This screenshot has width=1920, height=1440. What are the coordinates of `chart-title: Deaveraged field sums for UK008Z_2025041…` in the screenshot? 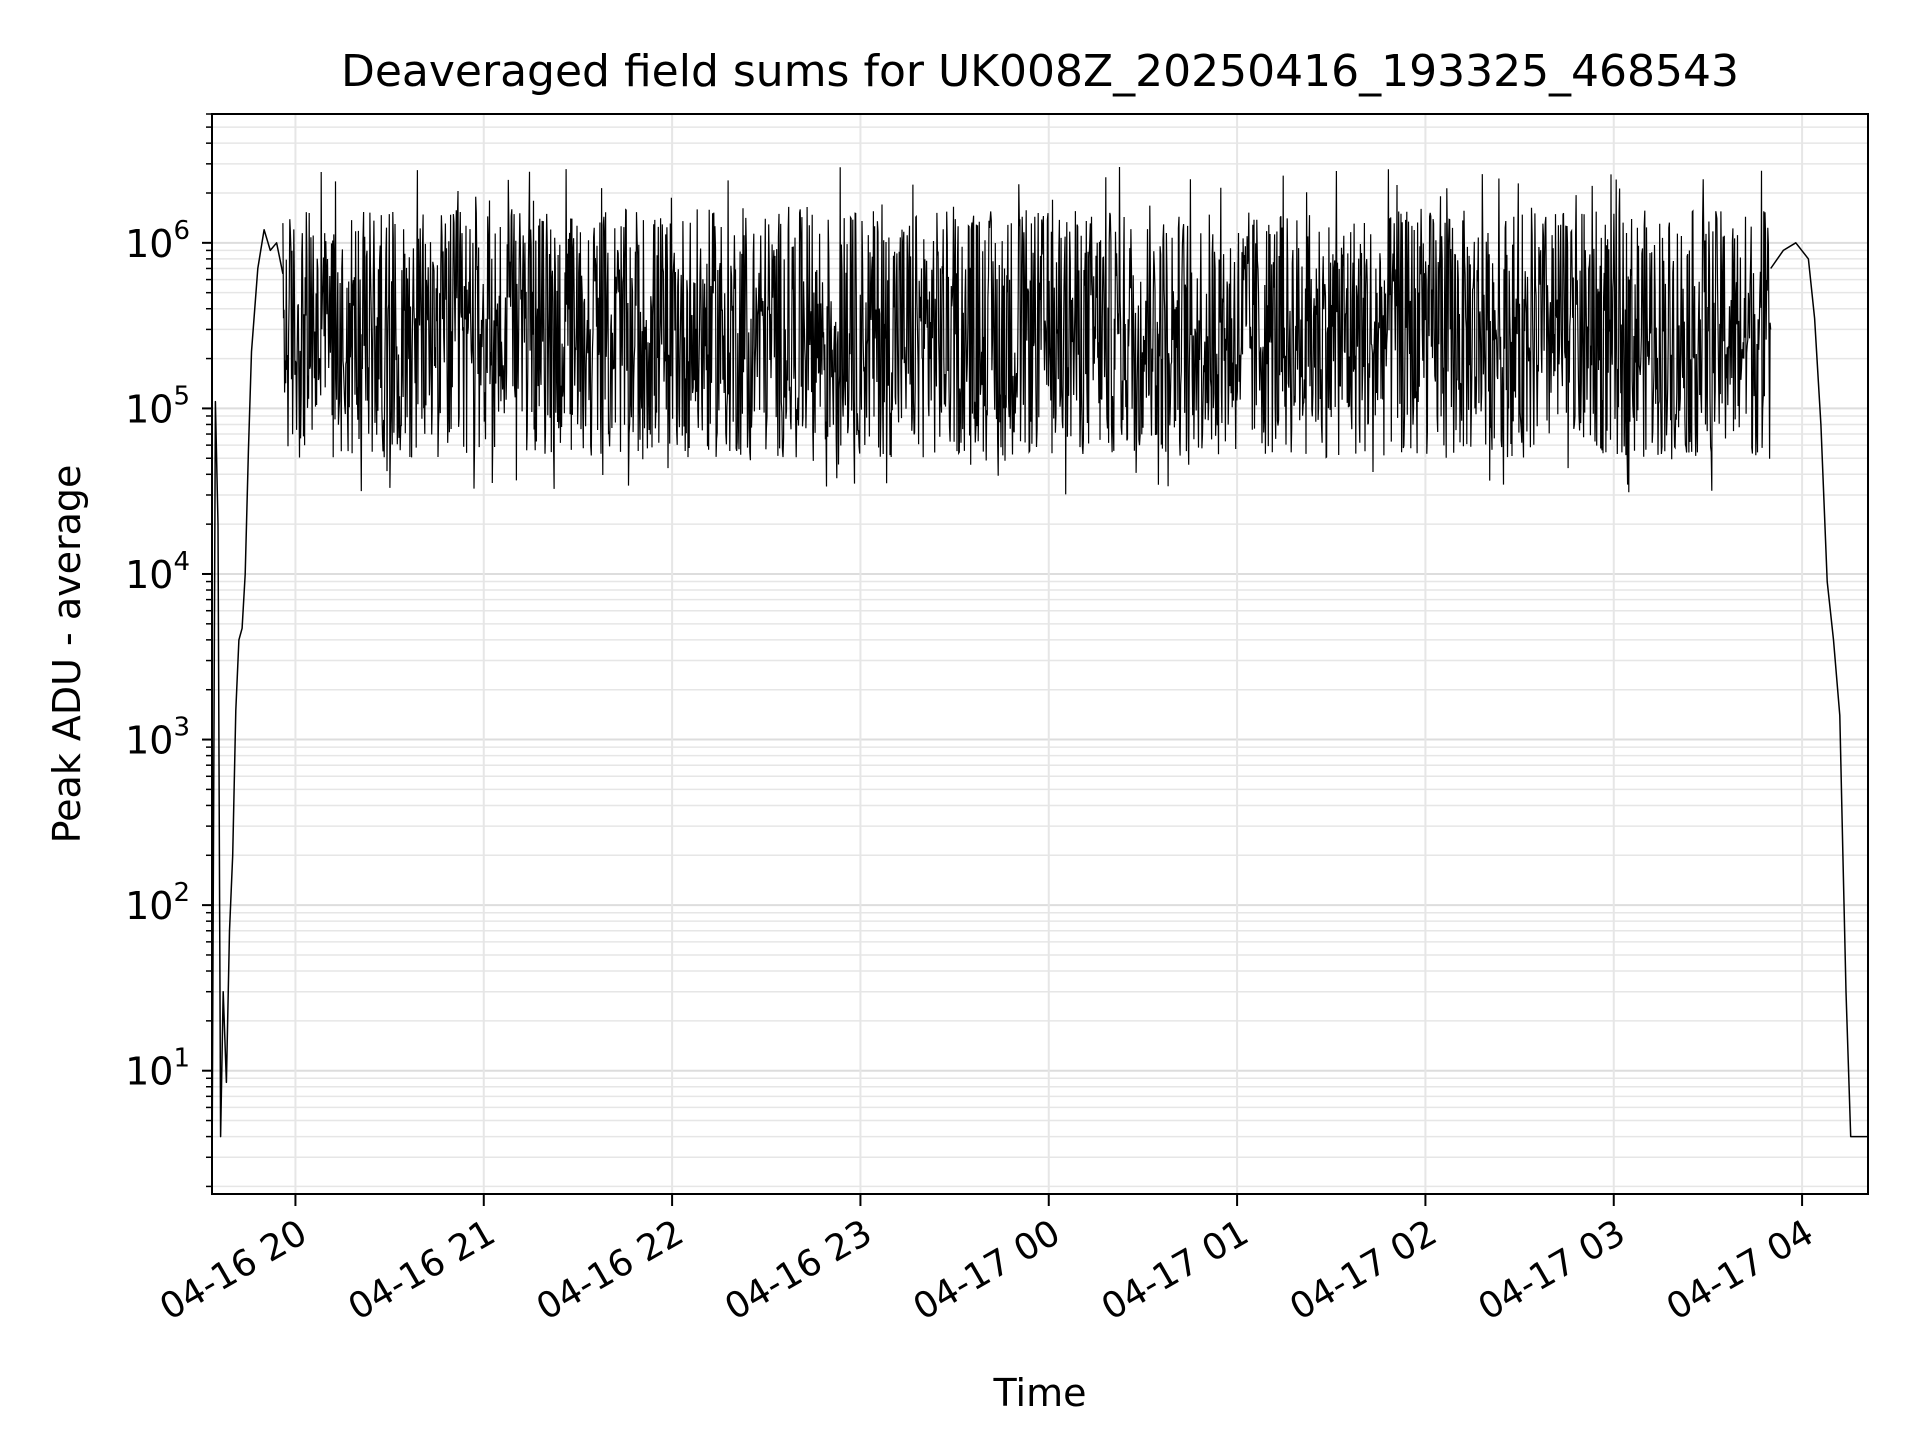 It's located at (1040, 71).